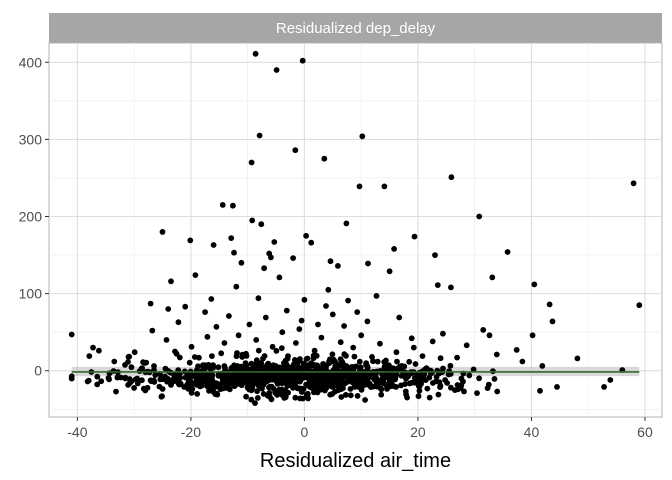 This screenshot has width=672, height=480. What do you see at coordinates (360, 428) in the screenshot?
I see `x-axis-ticks: -40 -20 0 20 40 60` at bounding box center [360, 428].